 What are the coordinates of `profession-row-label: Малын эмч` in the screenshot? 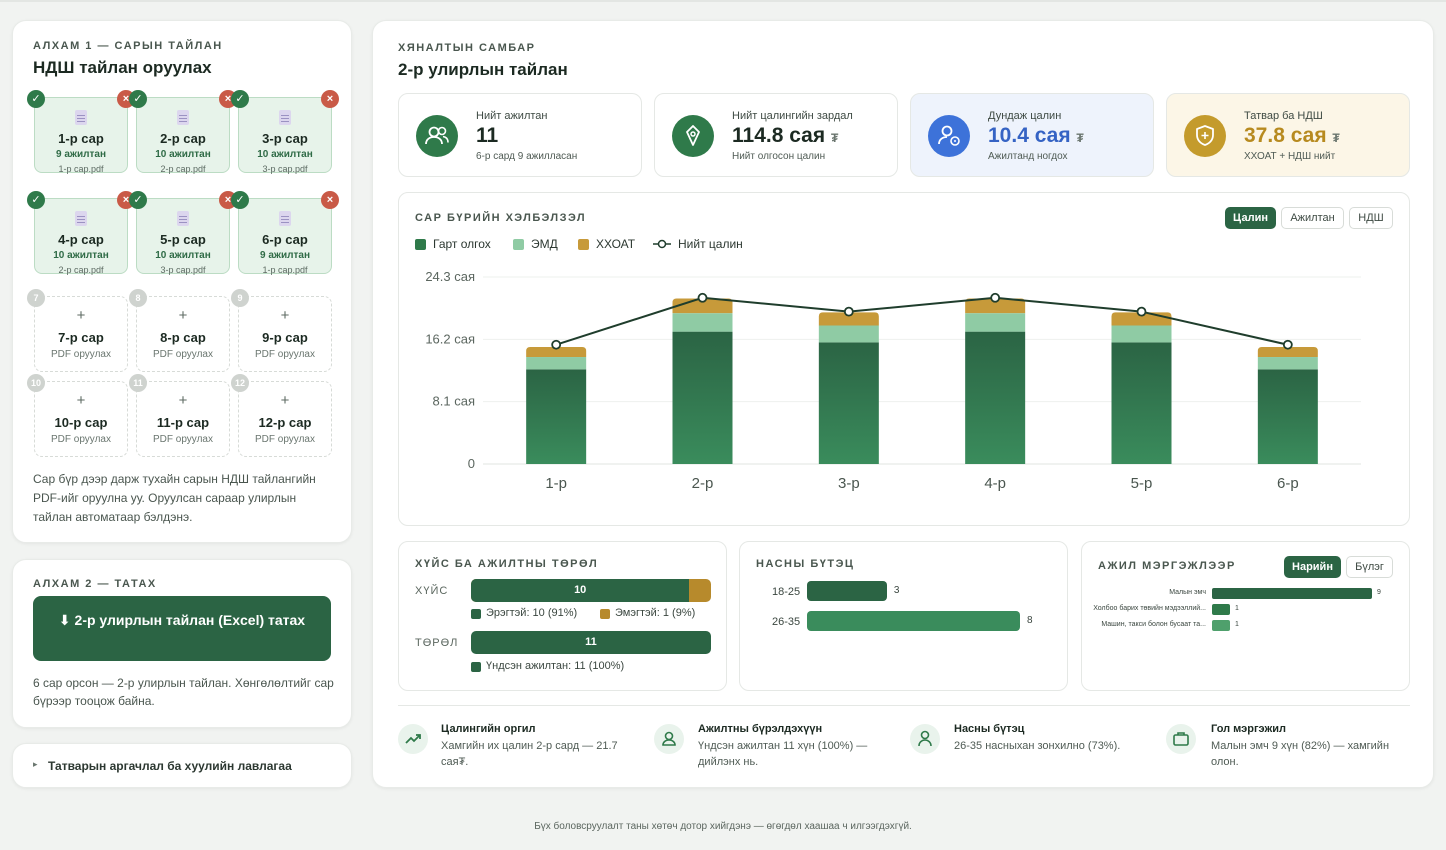 It's located at (1187, 592).